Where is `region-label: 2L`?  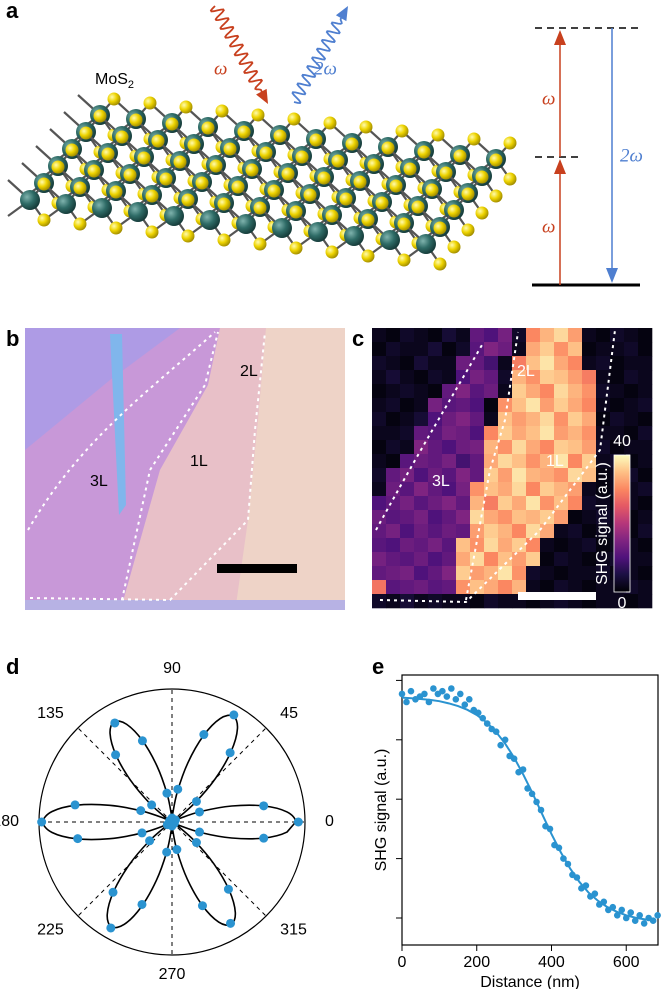 region-label: 2L is located at coordinates (526, 371).